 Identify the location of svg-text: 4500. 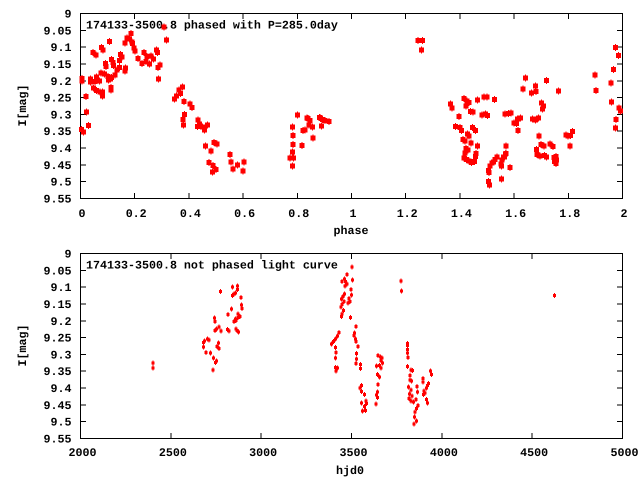
(534, 453).